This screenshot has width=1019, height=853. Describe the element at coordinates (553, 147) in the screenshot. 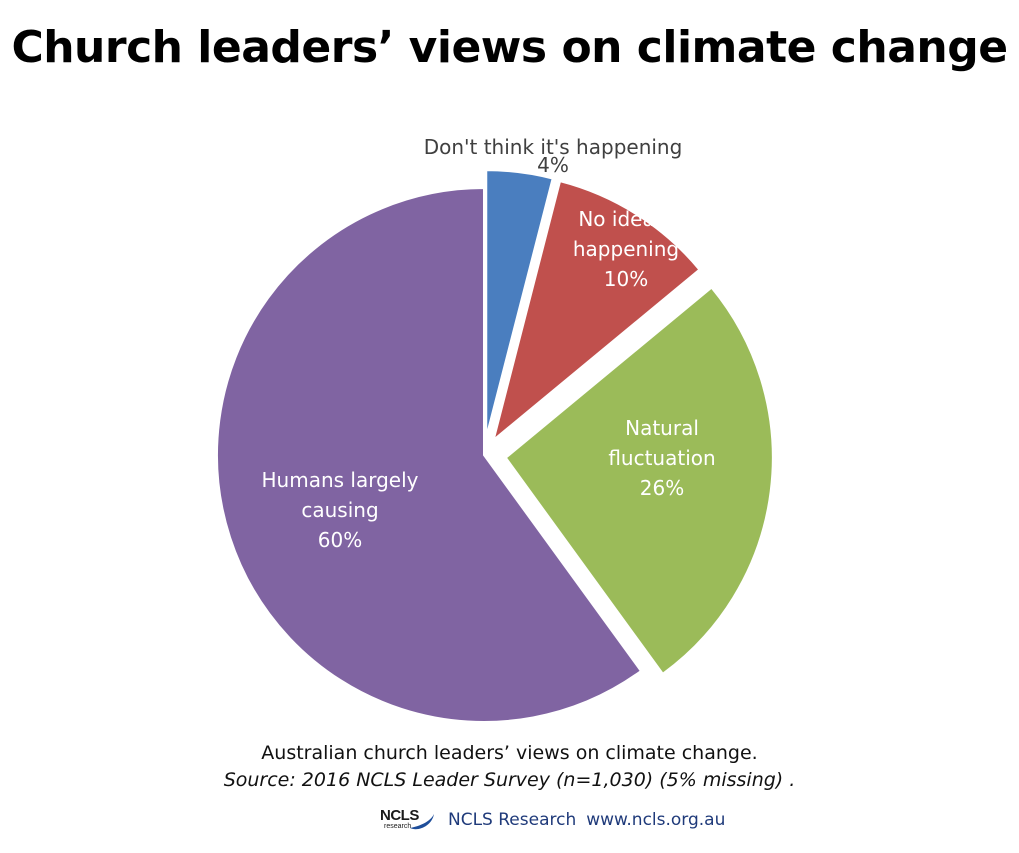

I see `slice-category-label: Don't think it's happening` at that location.